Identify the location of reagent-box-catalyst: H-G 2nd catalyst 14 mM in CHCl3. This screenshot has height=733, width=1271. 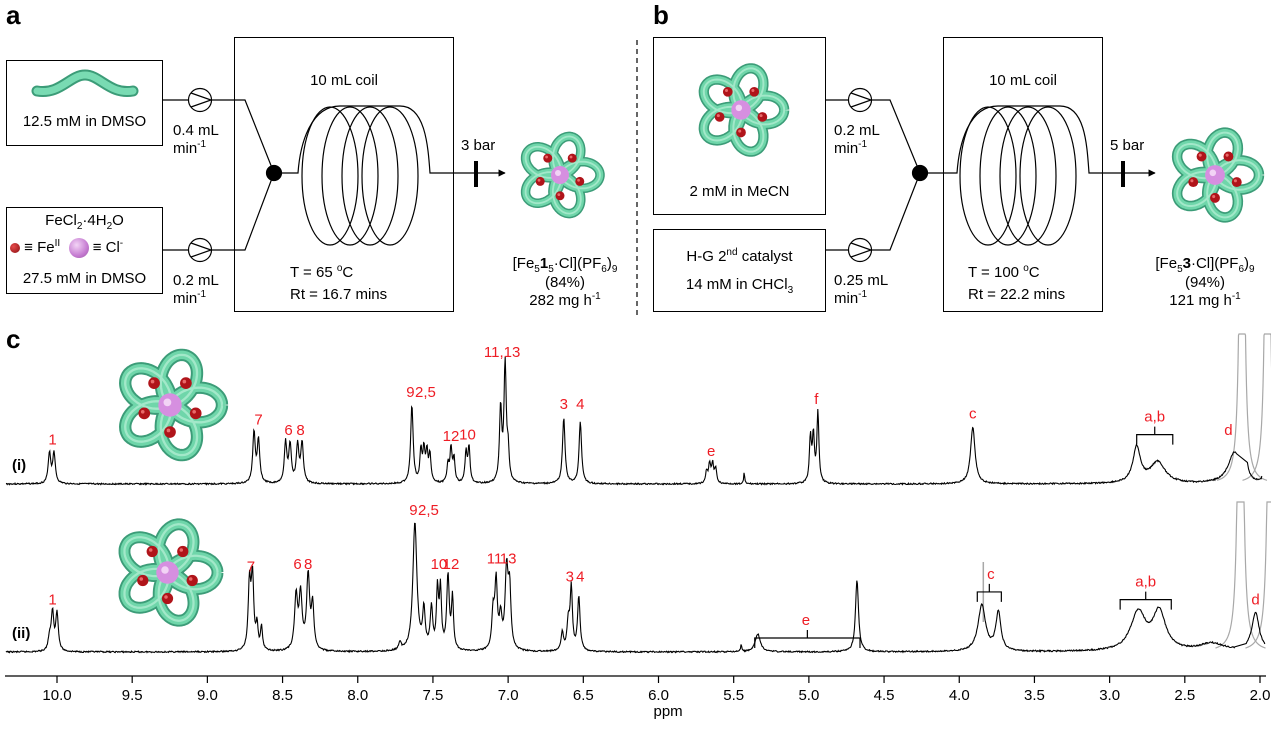
(739, 270).